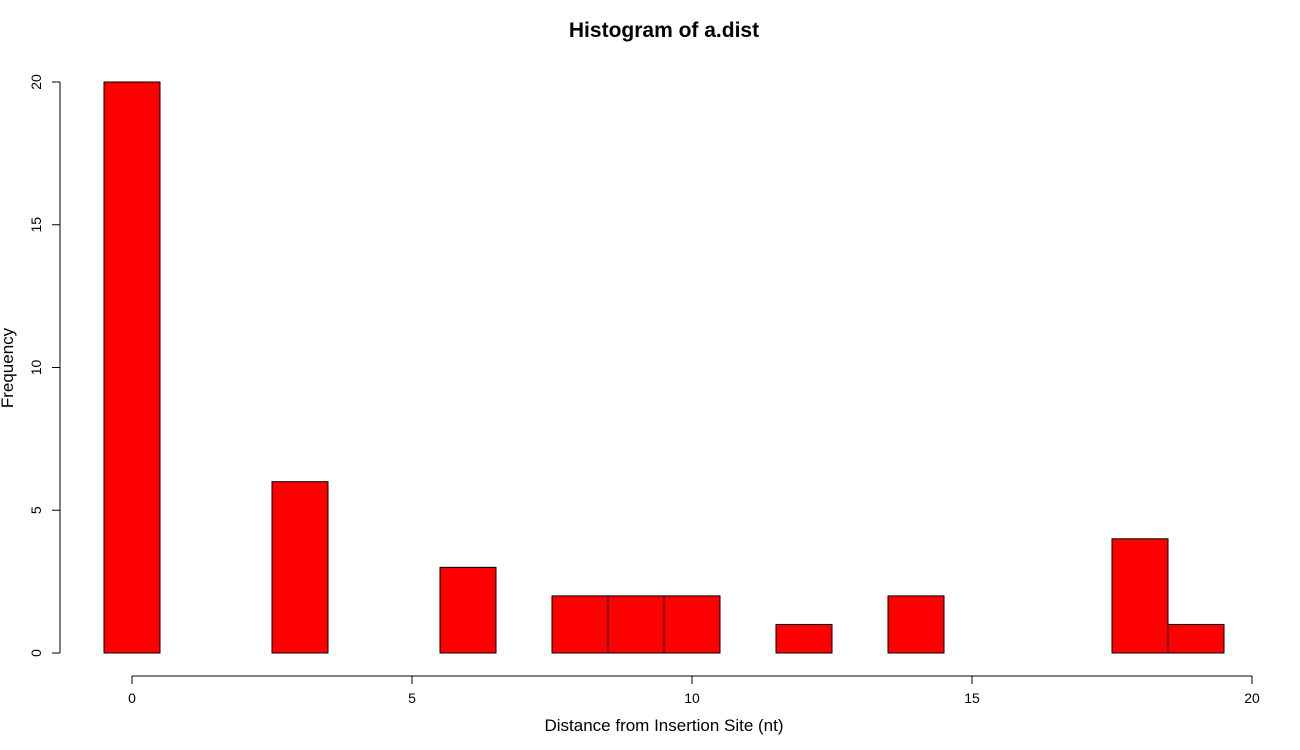 This screenshot has width=1300, height=750. Describe the element at coordinates (664, 30) in the screenshot. I see `chart-title: Histogram of a.dist` at that location.